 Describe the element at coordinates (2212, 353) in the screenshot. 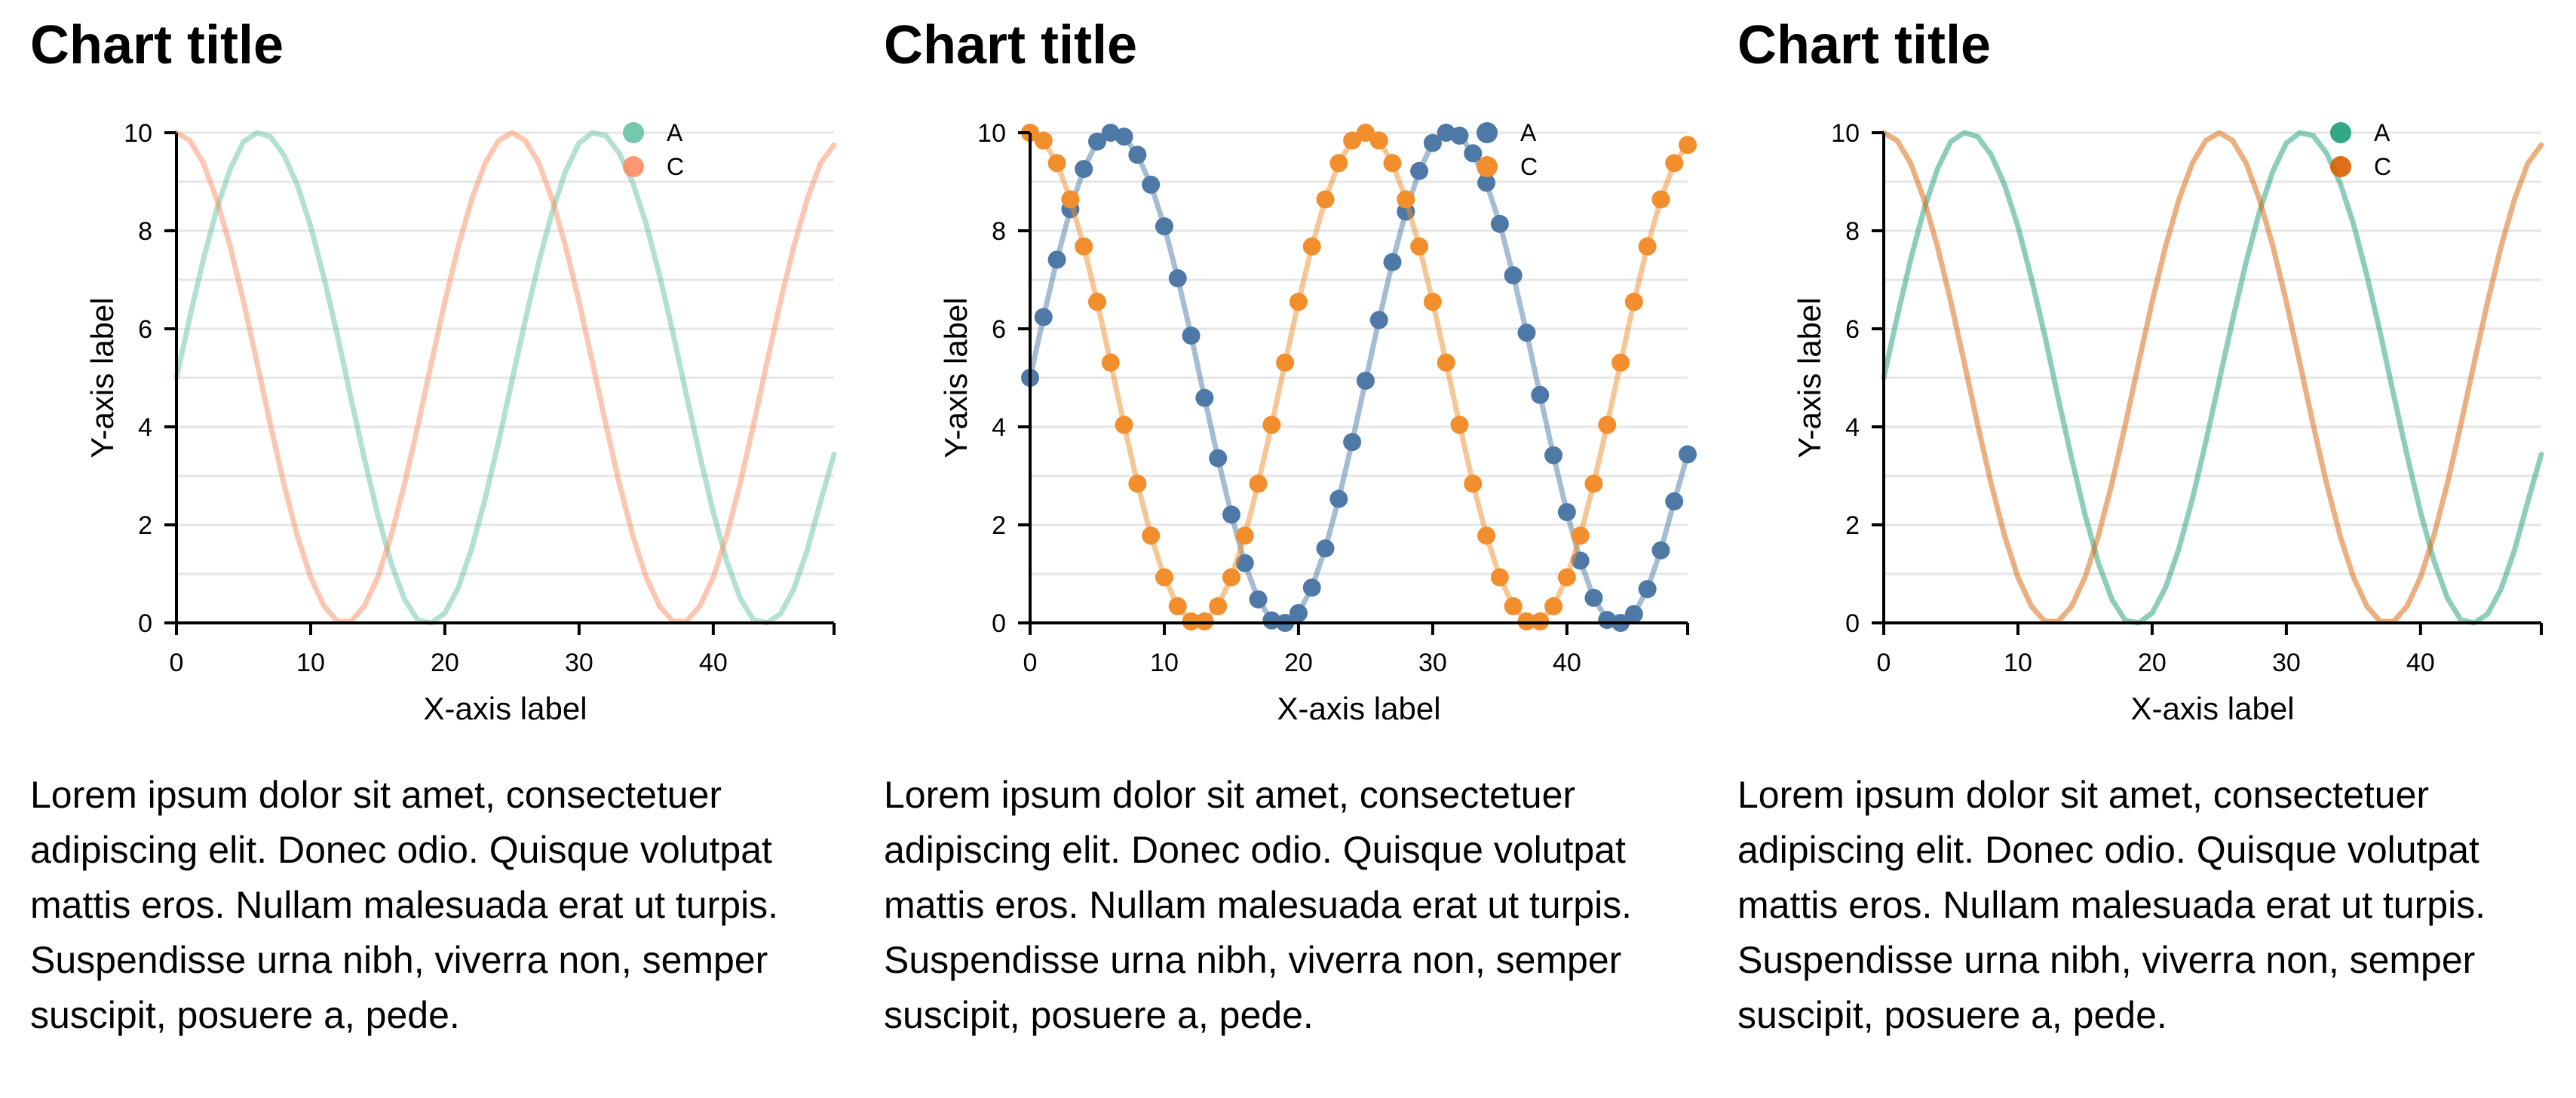

I see `grid-lines` at that location.